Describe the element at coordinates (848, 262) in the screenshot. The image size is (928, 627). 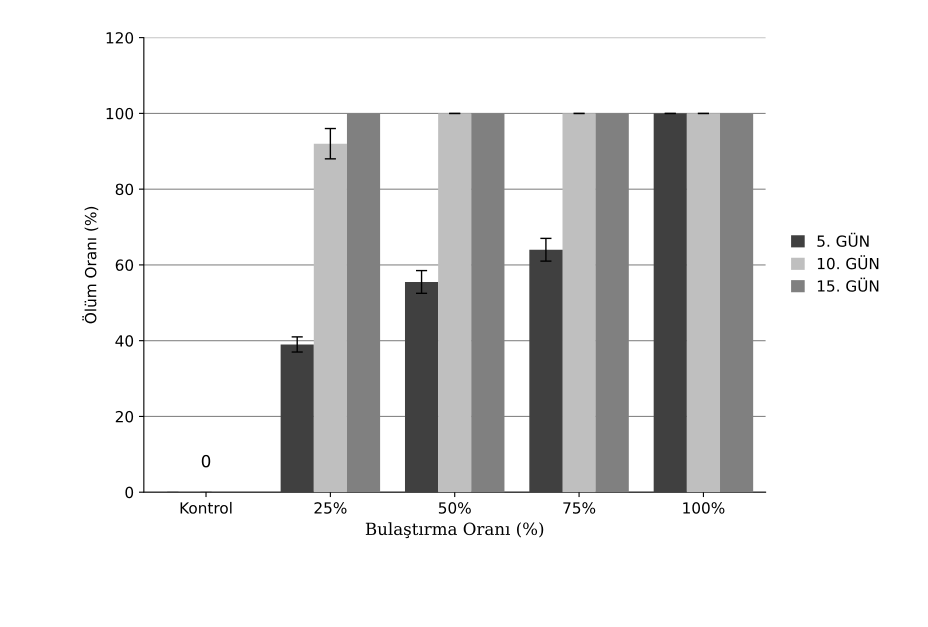
I see `legend-label: 10. GÜN` at that location.